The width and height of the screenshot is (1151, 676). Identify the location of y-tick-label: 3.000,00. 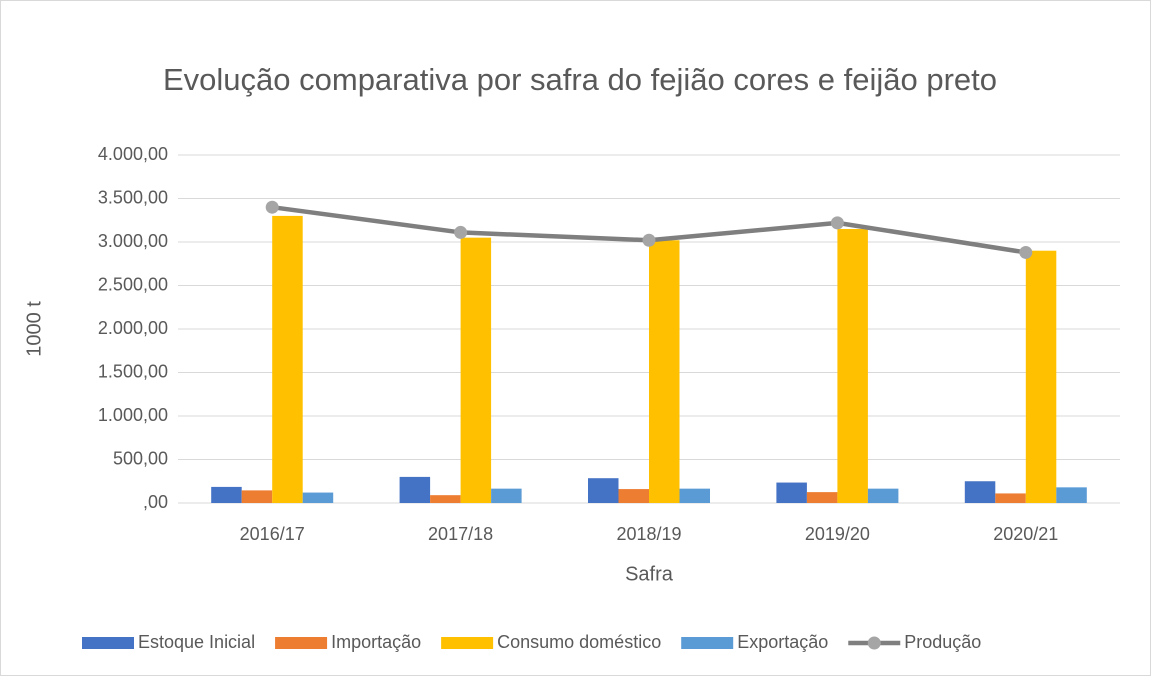
(133, 241).